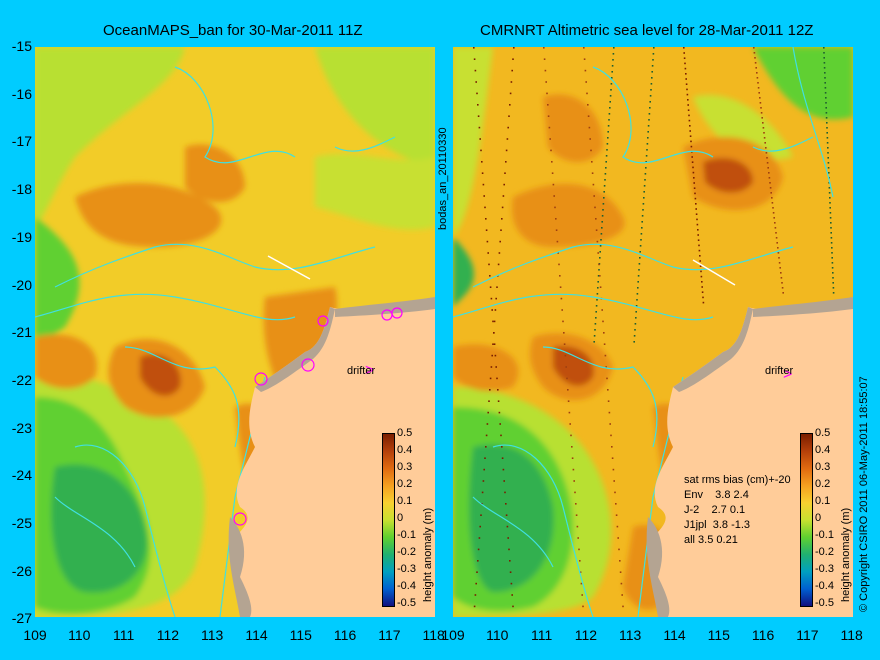 Image resolution: width=880 pixels, height=660 pixels. Describe the element at coordinates (21, 236) in the screenshot. I see `y-tick-label: -19` at that location.